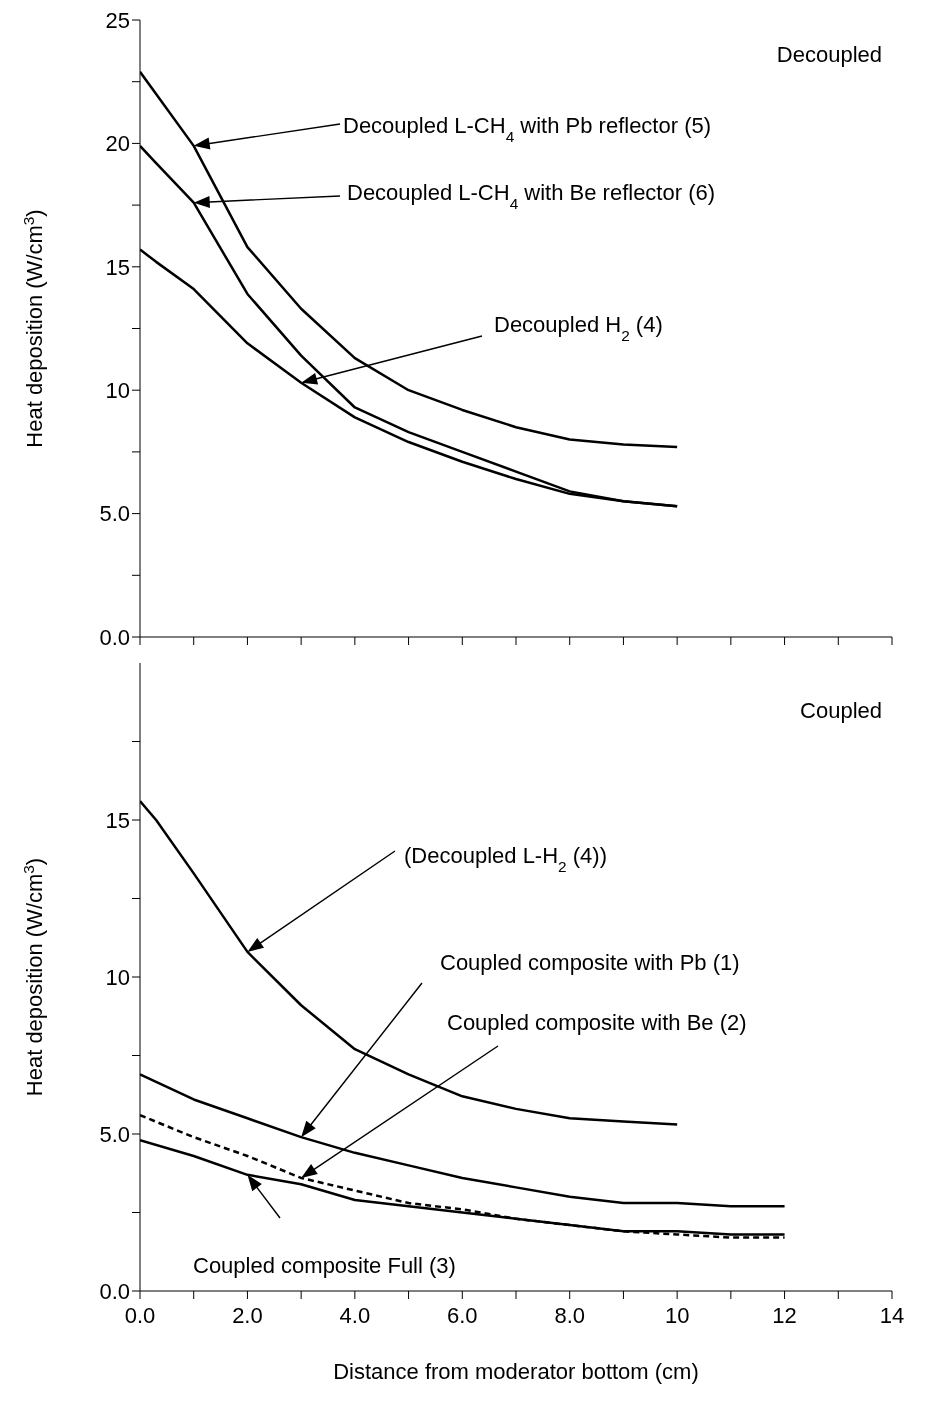 This screenshot has height=1404, width=927. I want to click on x-tick-label: 14, so click(892, 1315).